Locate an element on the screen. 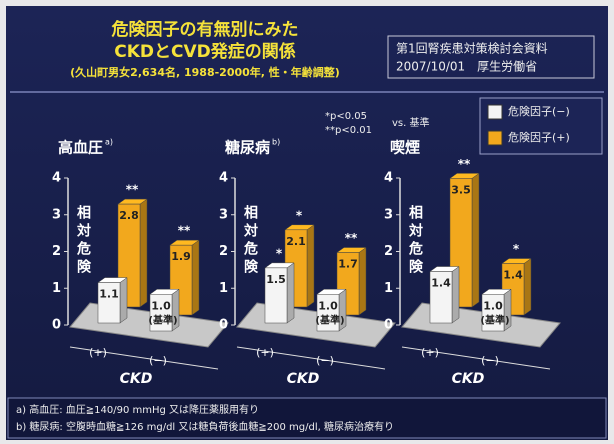  significance-comparison: vs. 基準 is located at coordinates (411, 122).